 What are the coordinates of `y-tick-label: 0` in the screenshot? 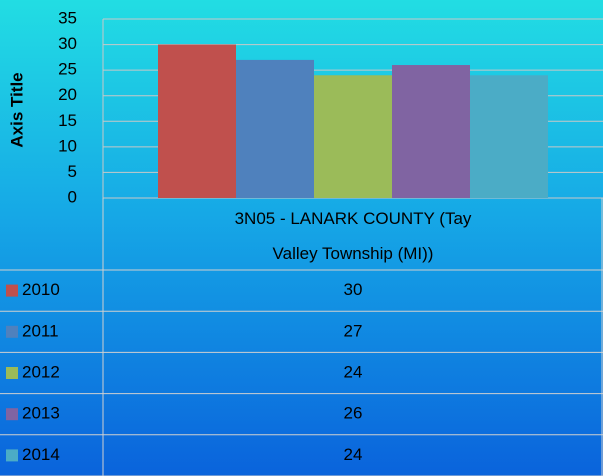 It's located at (72, 196).